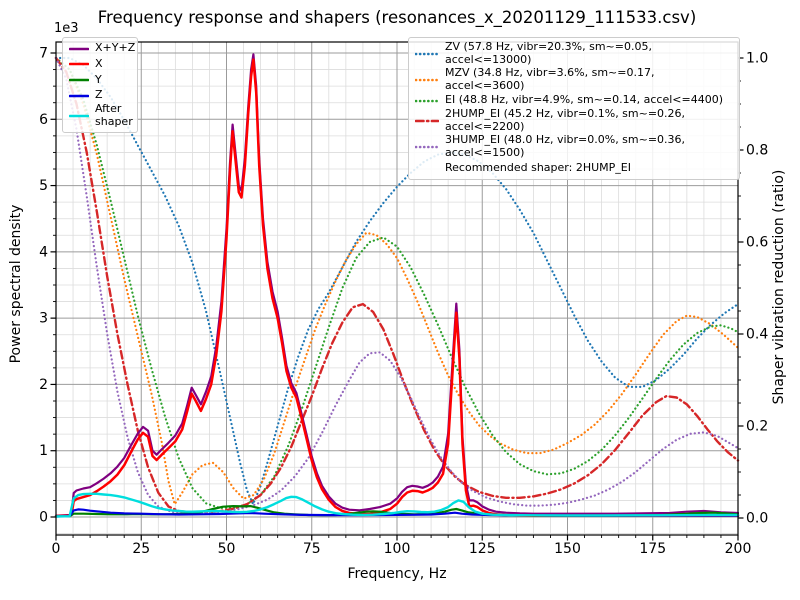 This screenshot has width=800, height=600. Describe the element at coordinates (757, 243) in the screenshot. I see `y-right-tick-label: 0.6` at that location.